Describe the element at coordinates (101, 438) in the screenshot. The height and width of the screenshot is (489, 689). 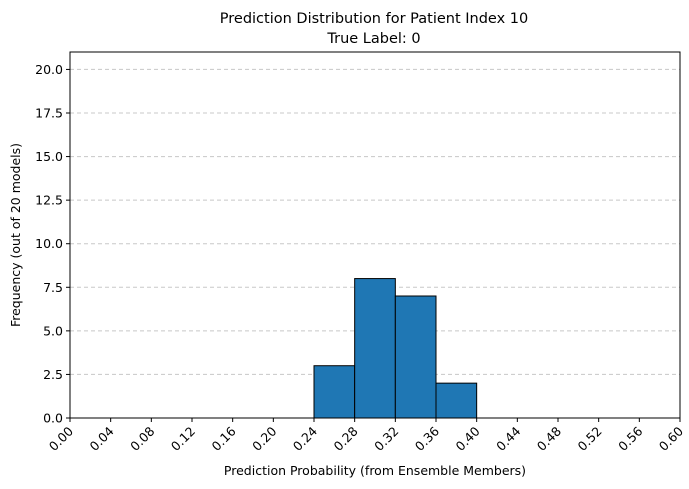
I see `x-tick-label: 0.04` at that location.